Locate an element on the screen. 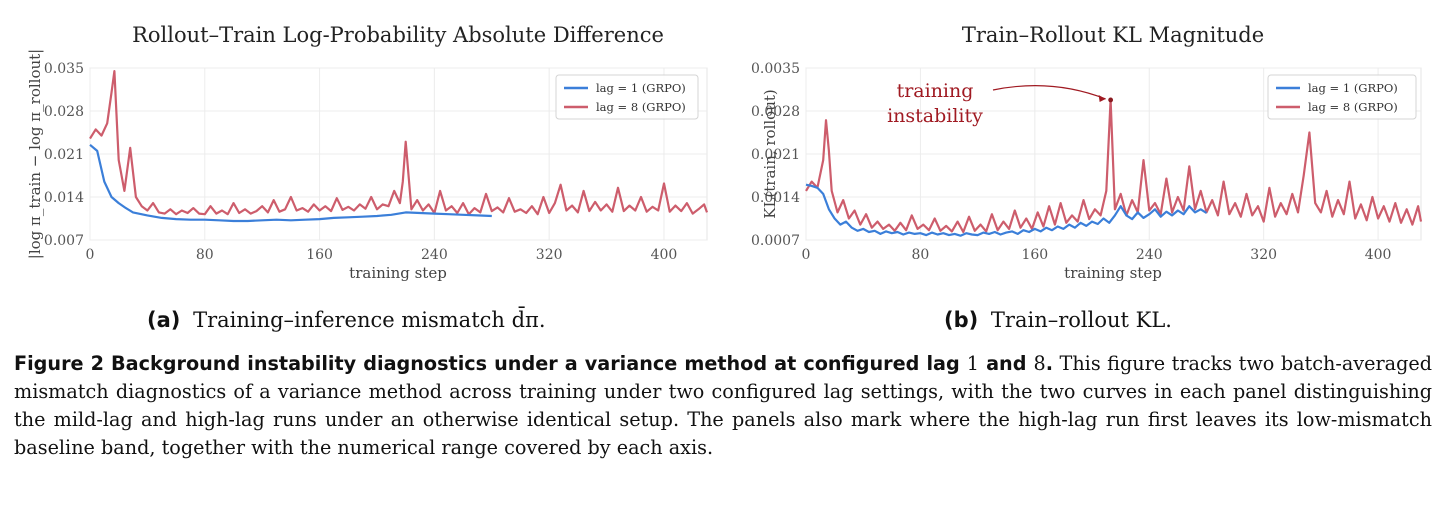 Image resolution: width=1446 pixels, height=526 pixels. chart-b-xtick: 0 is located at coordinates (806, 255).